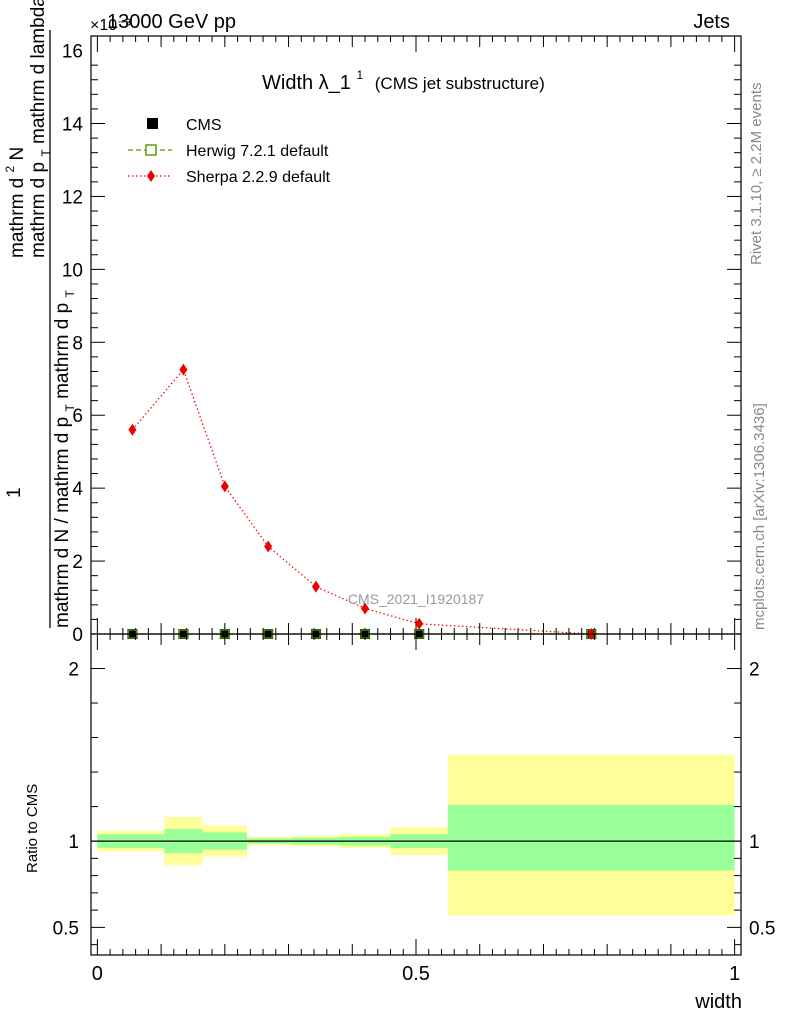  What do you see at coordinates (258, 177) in the screenshot?
I see `legend-sherpa-label: Sherpa 2.2.9 default` at bounding box center [258, 177].